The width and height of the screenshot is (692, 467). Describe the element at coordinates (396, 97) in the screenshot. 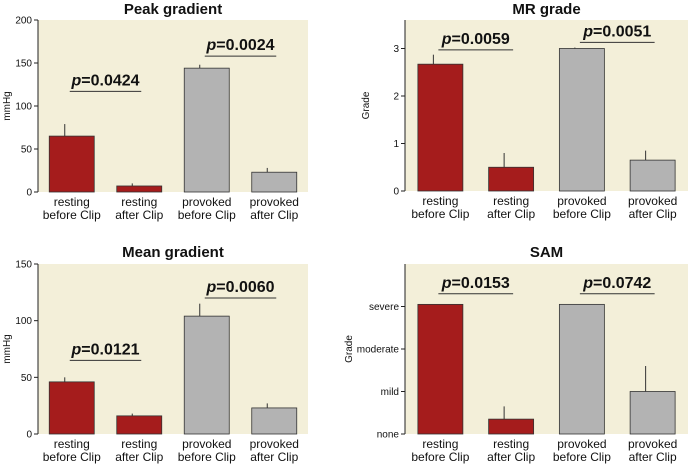

I see `y-tick-label: 2` at that location.